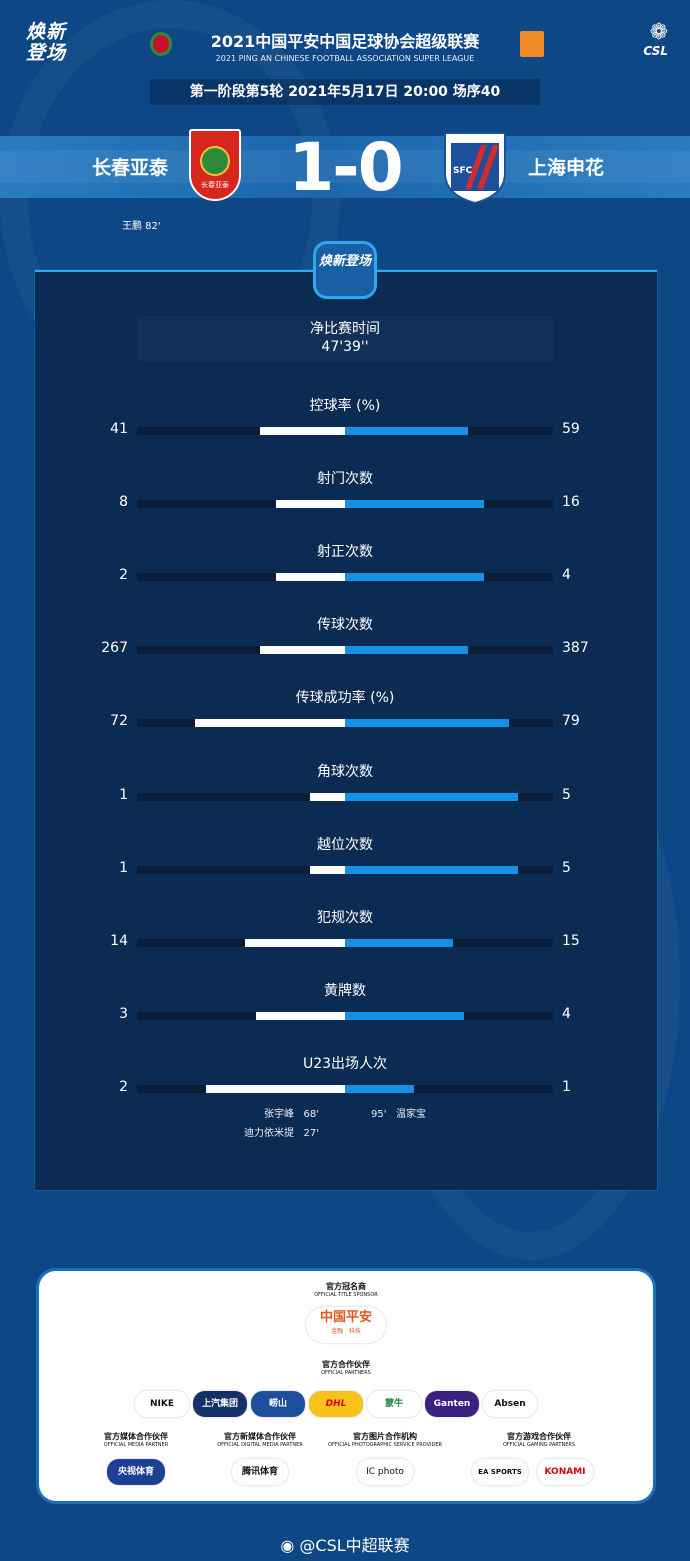 The width and height of the screenshot is (690, 1561). What do you see at coordinates (571, 429) in the screenshot?
I see `away-stat-value: 59` at bounding box center [571, 429].